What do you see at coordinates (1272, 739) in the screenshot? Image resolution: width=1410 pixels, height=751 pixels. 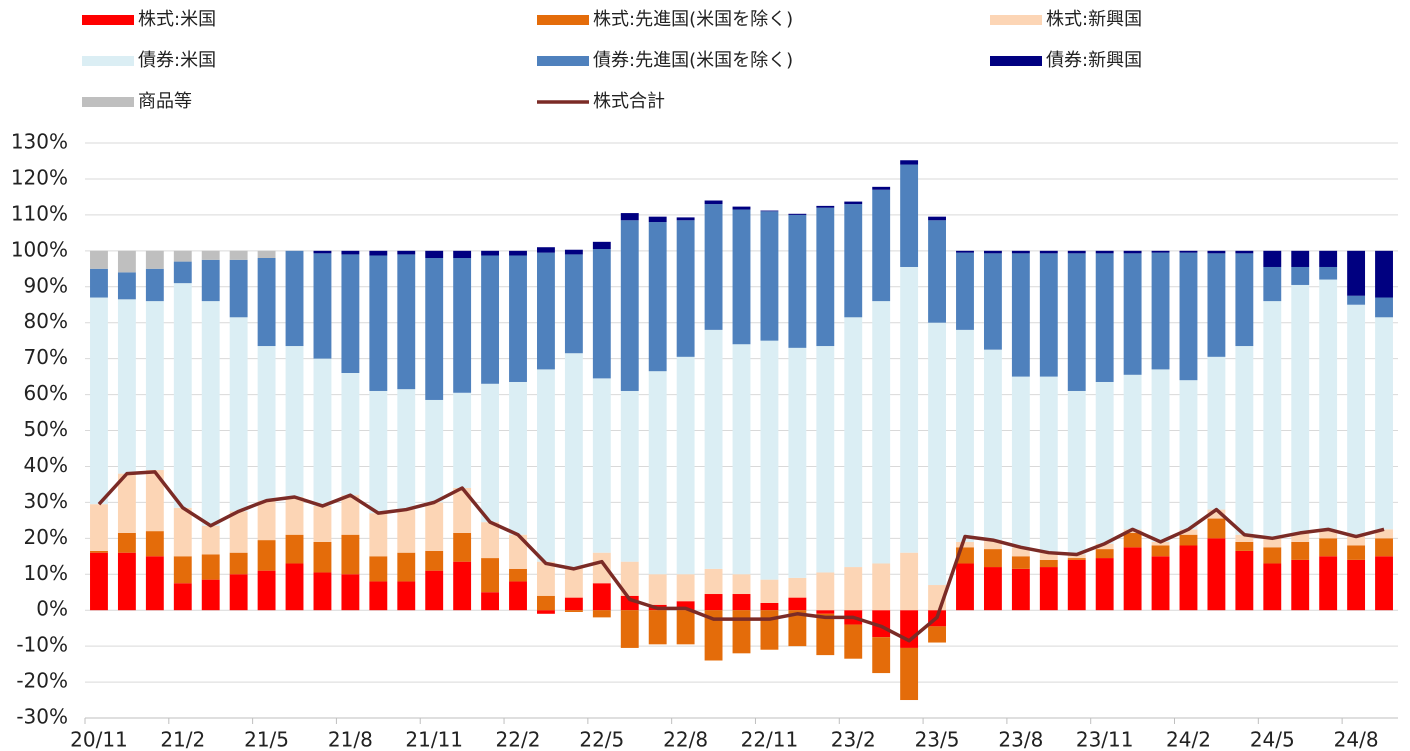 I see `x-tick-label: 24/5` at bounding box center [1272, 739].